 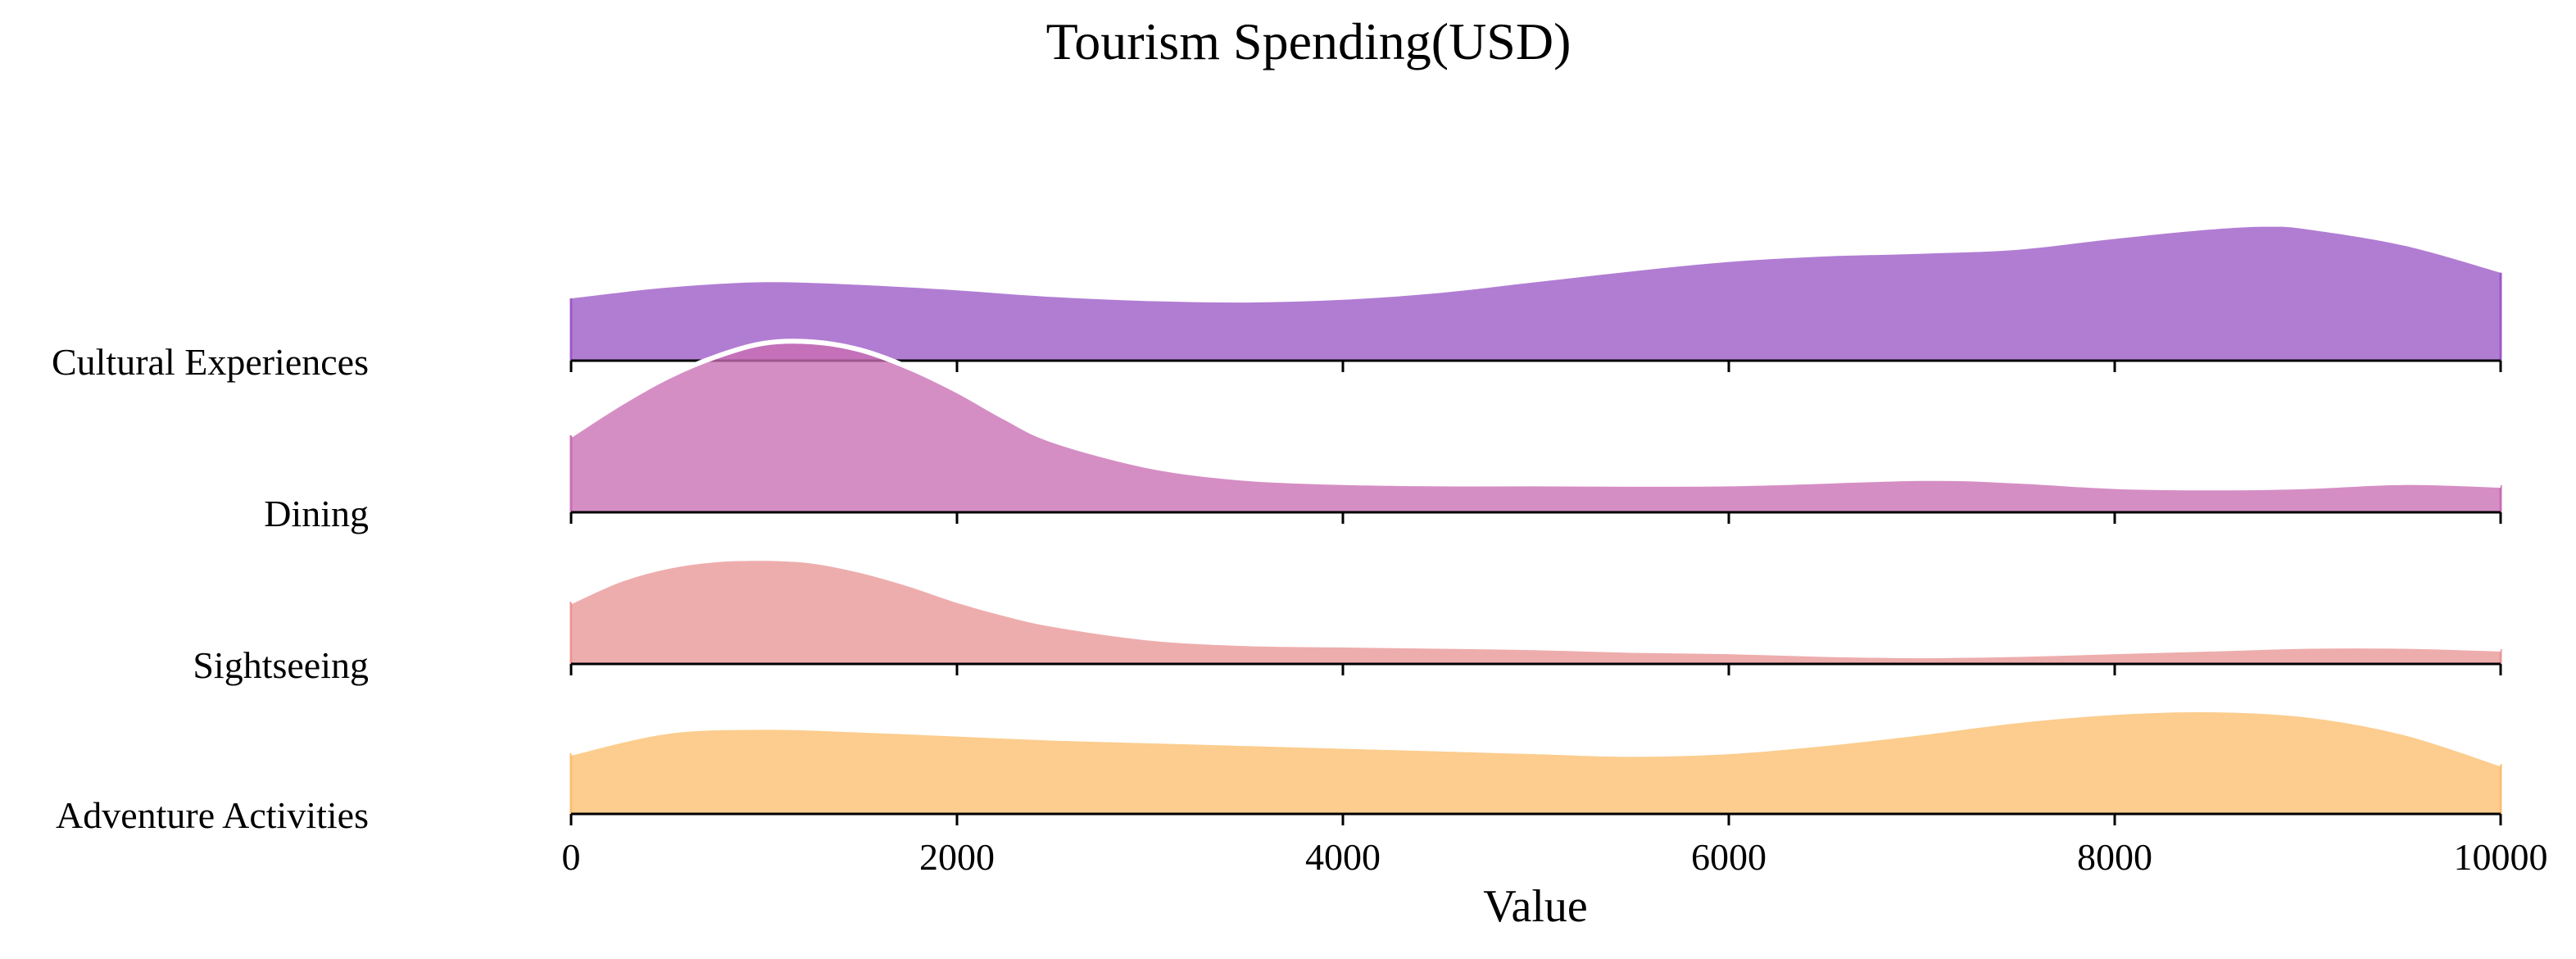 What do you see at coordinates (1535, 906) in the screenshot?
I see `x-axis-label: Value` at bounding box center [1535, 906].